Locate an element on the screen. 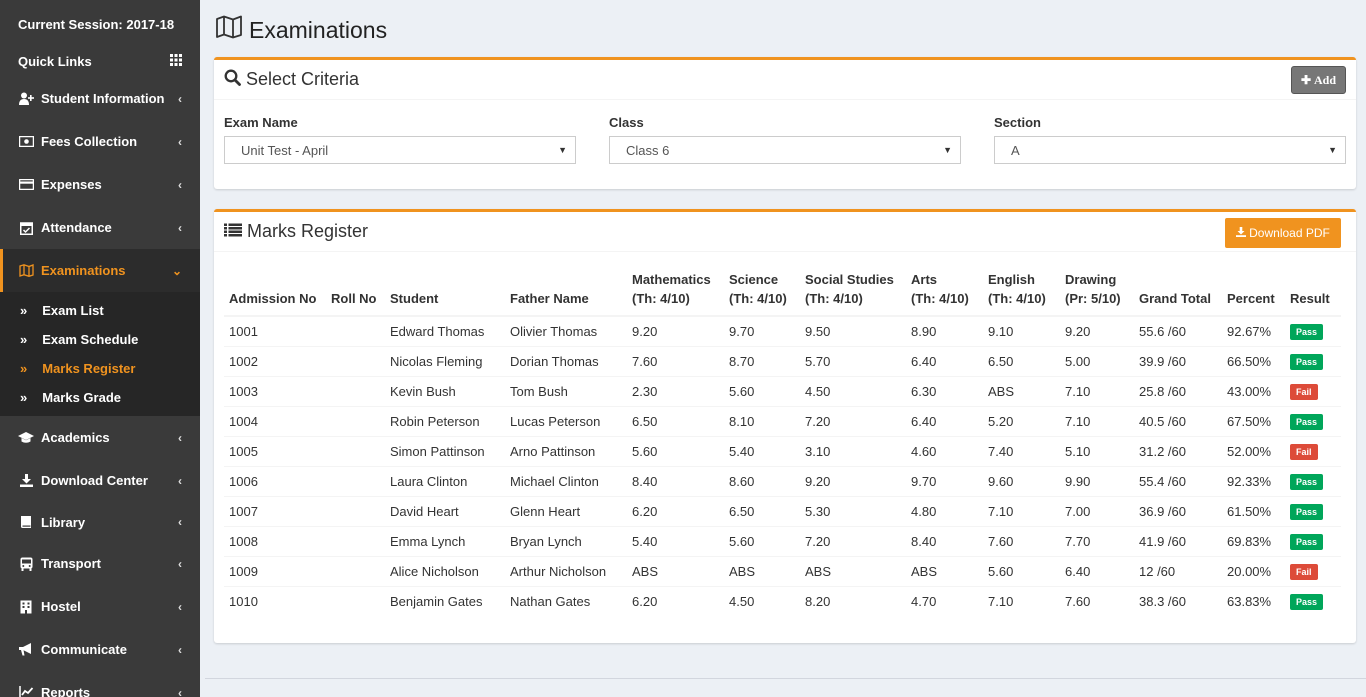 This screenshot has width=1366, height=697. student-name-cell: Nicolas Fleming is located at coordinates (445, 360).